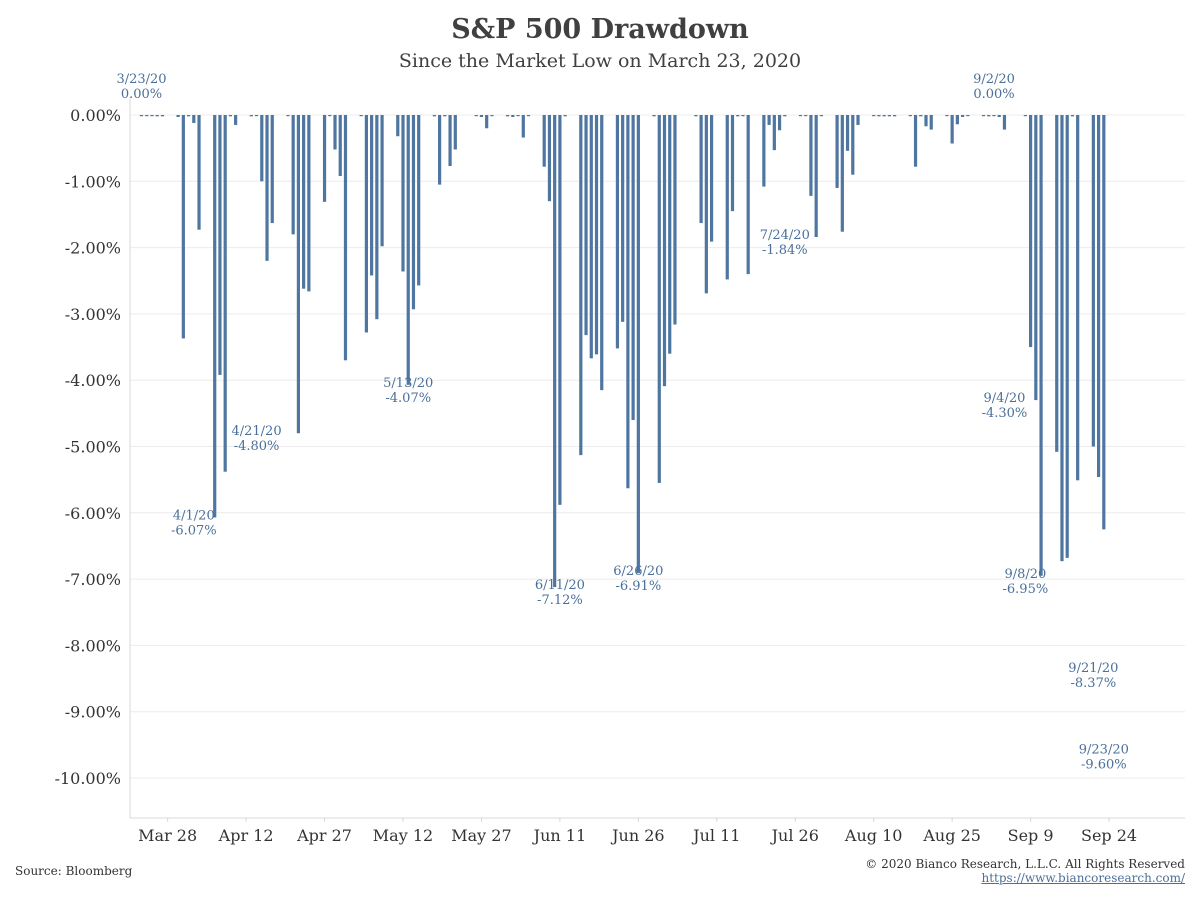 This screenshot has height=900, width=1200. I want to click on y-tick-label: -8.00%, so click(93, 645).